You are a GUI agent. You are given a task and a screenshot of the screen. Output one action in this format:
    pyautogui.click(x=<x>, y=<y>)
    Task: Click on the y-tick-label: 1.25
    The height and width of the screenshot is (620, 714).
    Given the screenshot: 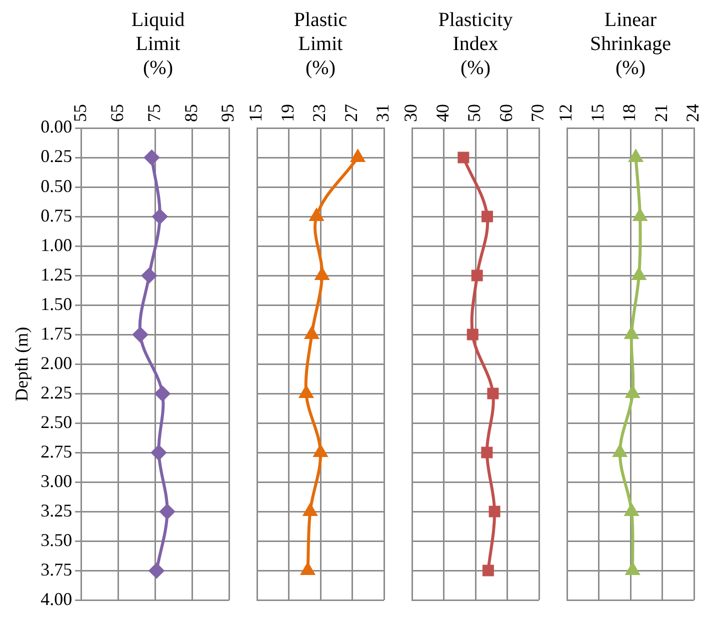 What is the action you would take?
    pyautogui.click(x=56, y=274)
    